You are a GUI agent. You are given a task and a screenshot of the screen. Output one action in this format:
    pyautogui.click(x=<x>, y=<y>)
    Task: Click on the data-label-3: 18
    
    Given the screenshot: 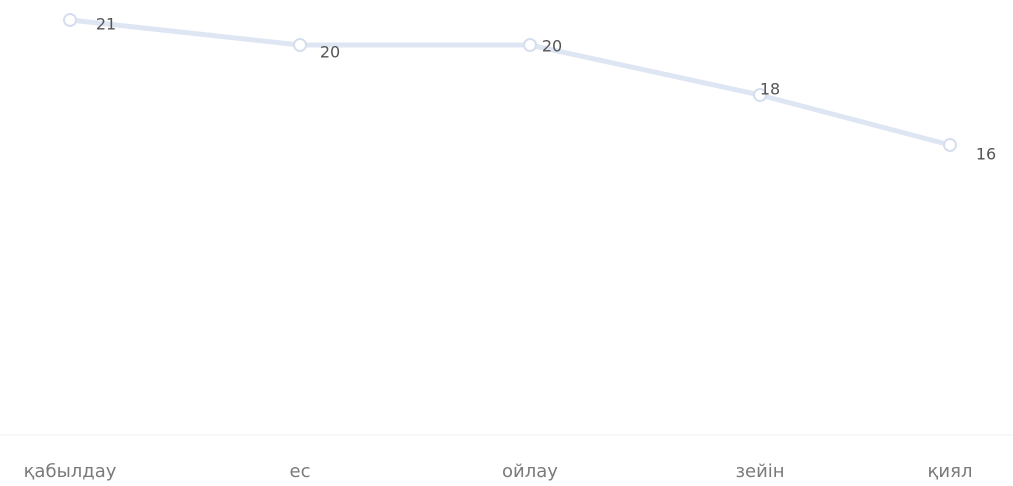 What is the action you would take?
    pyautogui.click(x=770, y=89)
    